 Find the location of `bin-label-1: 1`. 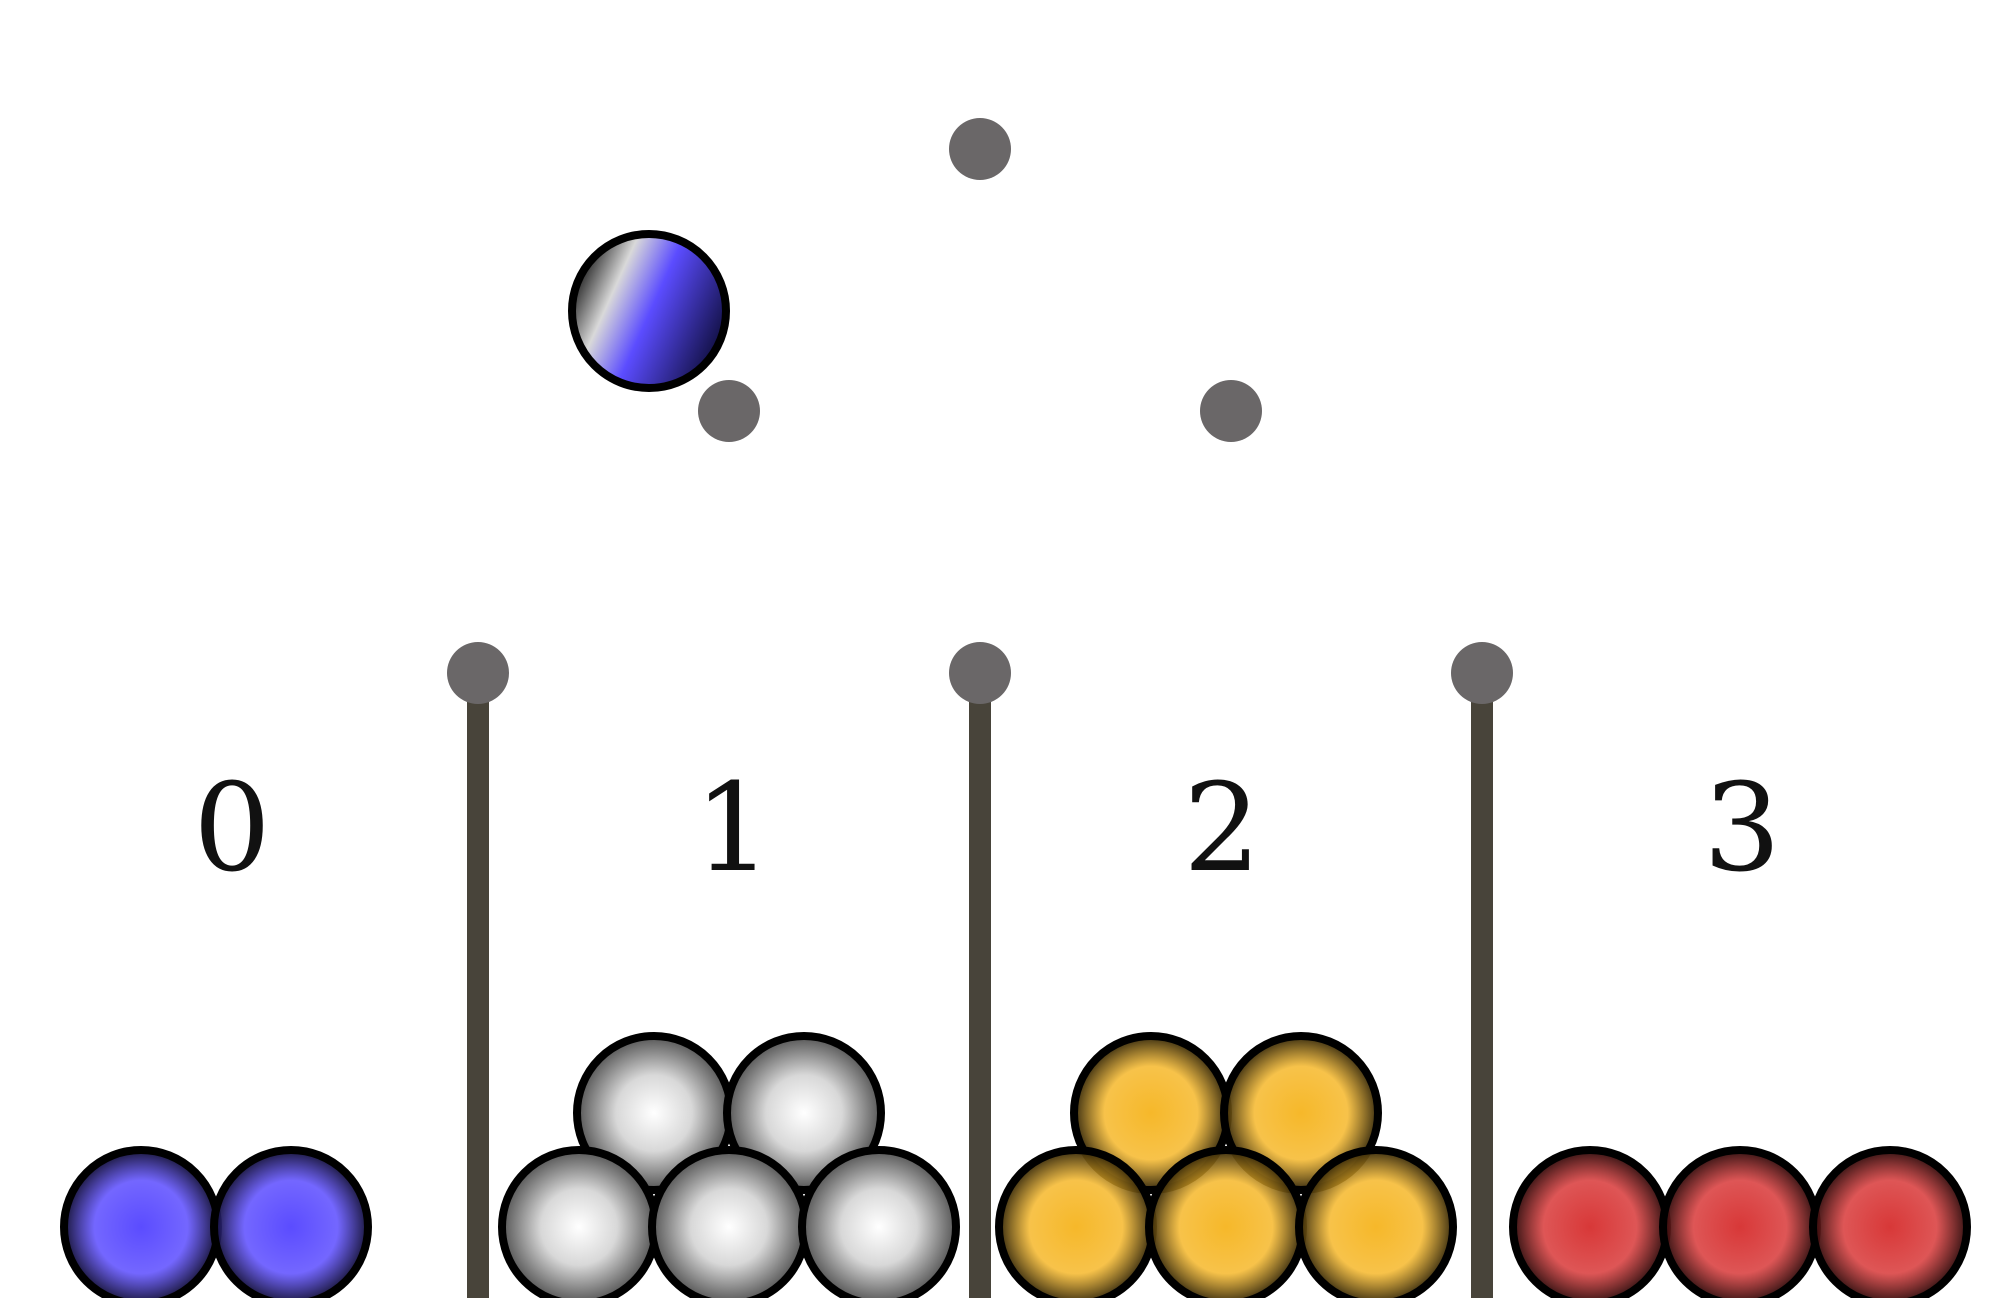

bin-label-1: 1 is located at coordinates (733, 828).